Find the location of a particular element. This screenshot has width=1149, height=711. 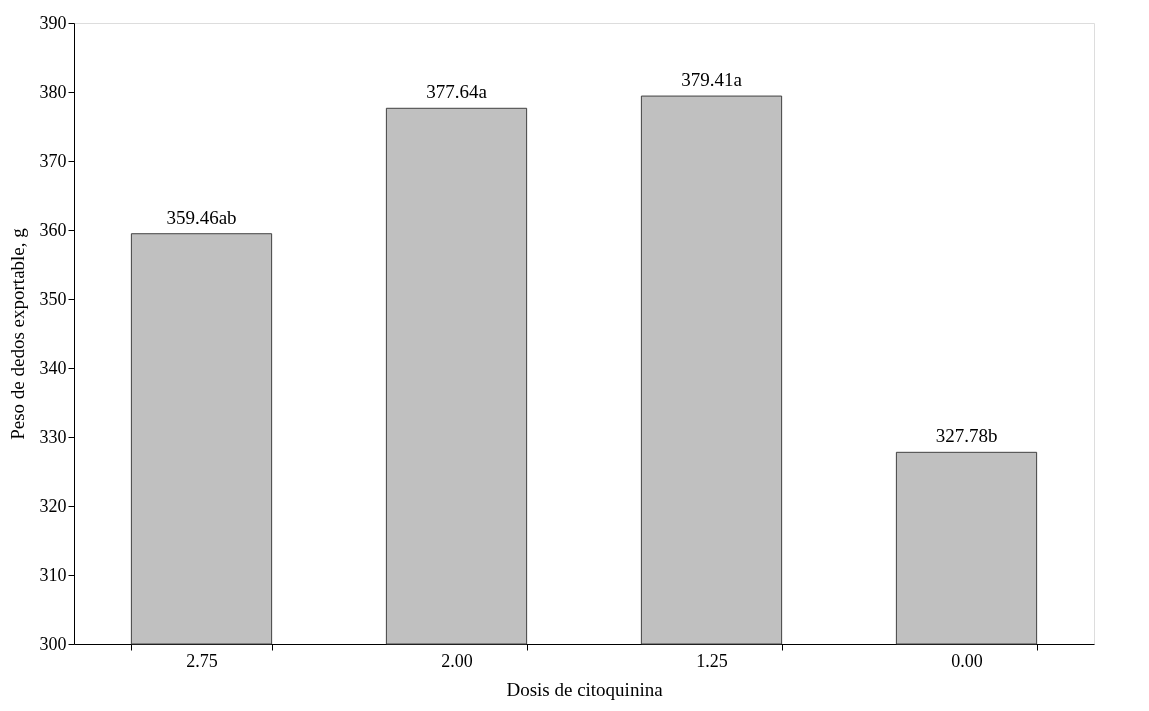

y-tick-label: 380 is located at coordinates (53, 91).